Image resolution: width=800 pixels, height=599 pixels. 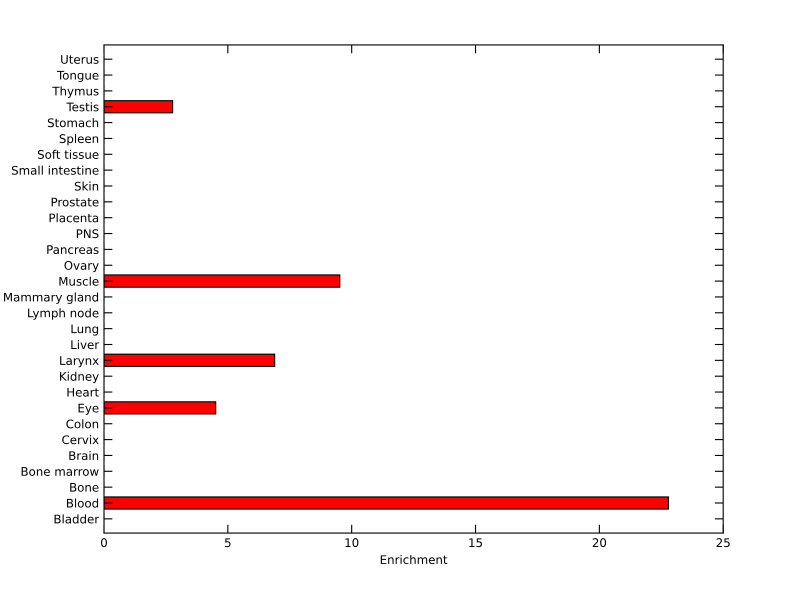 I want to click on y-tick-label: Skin, so click(x=86, y=186).